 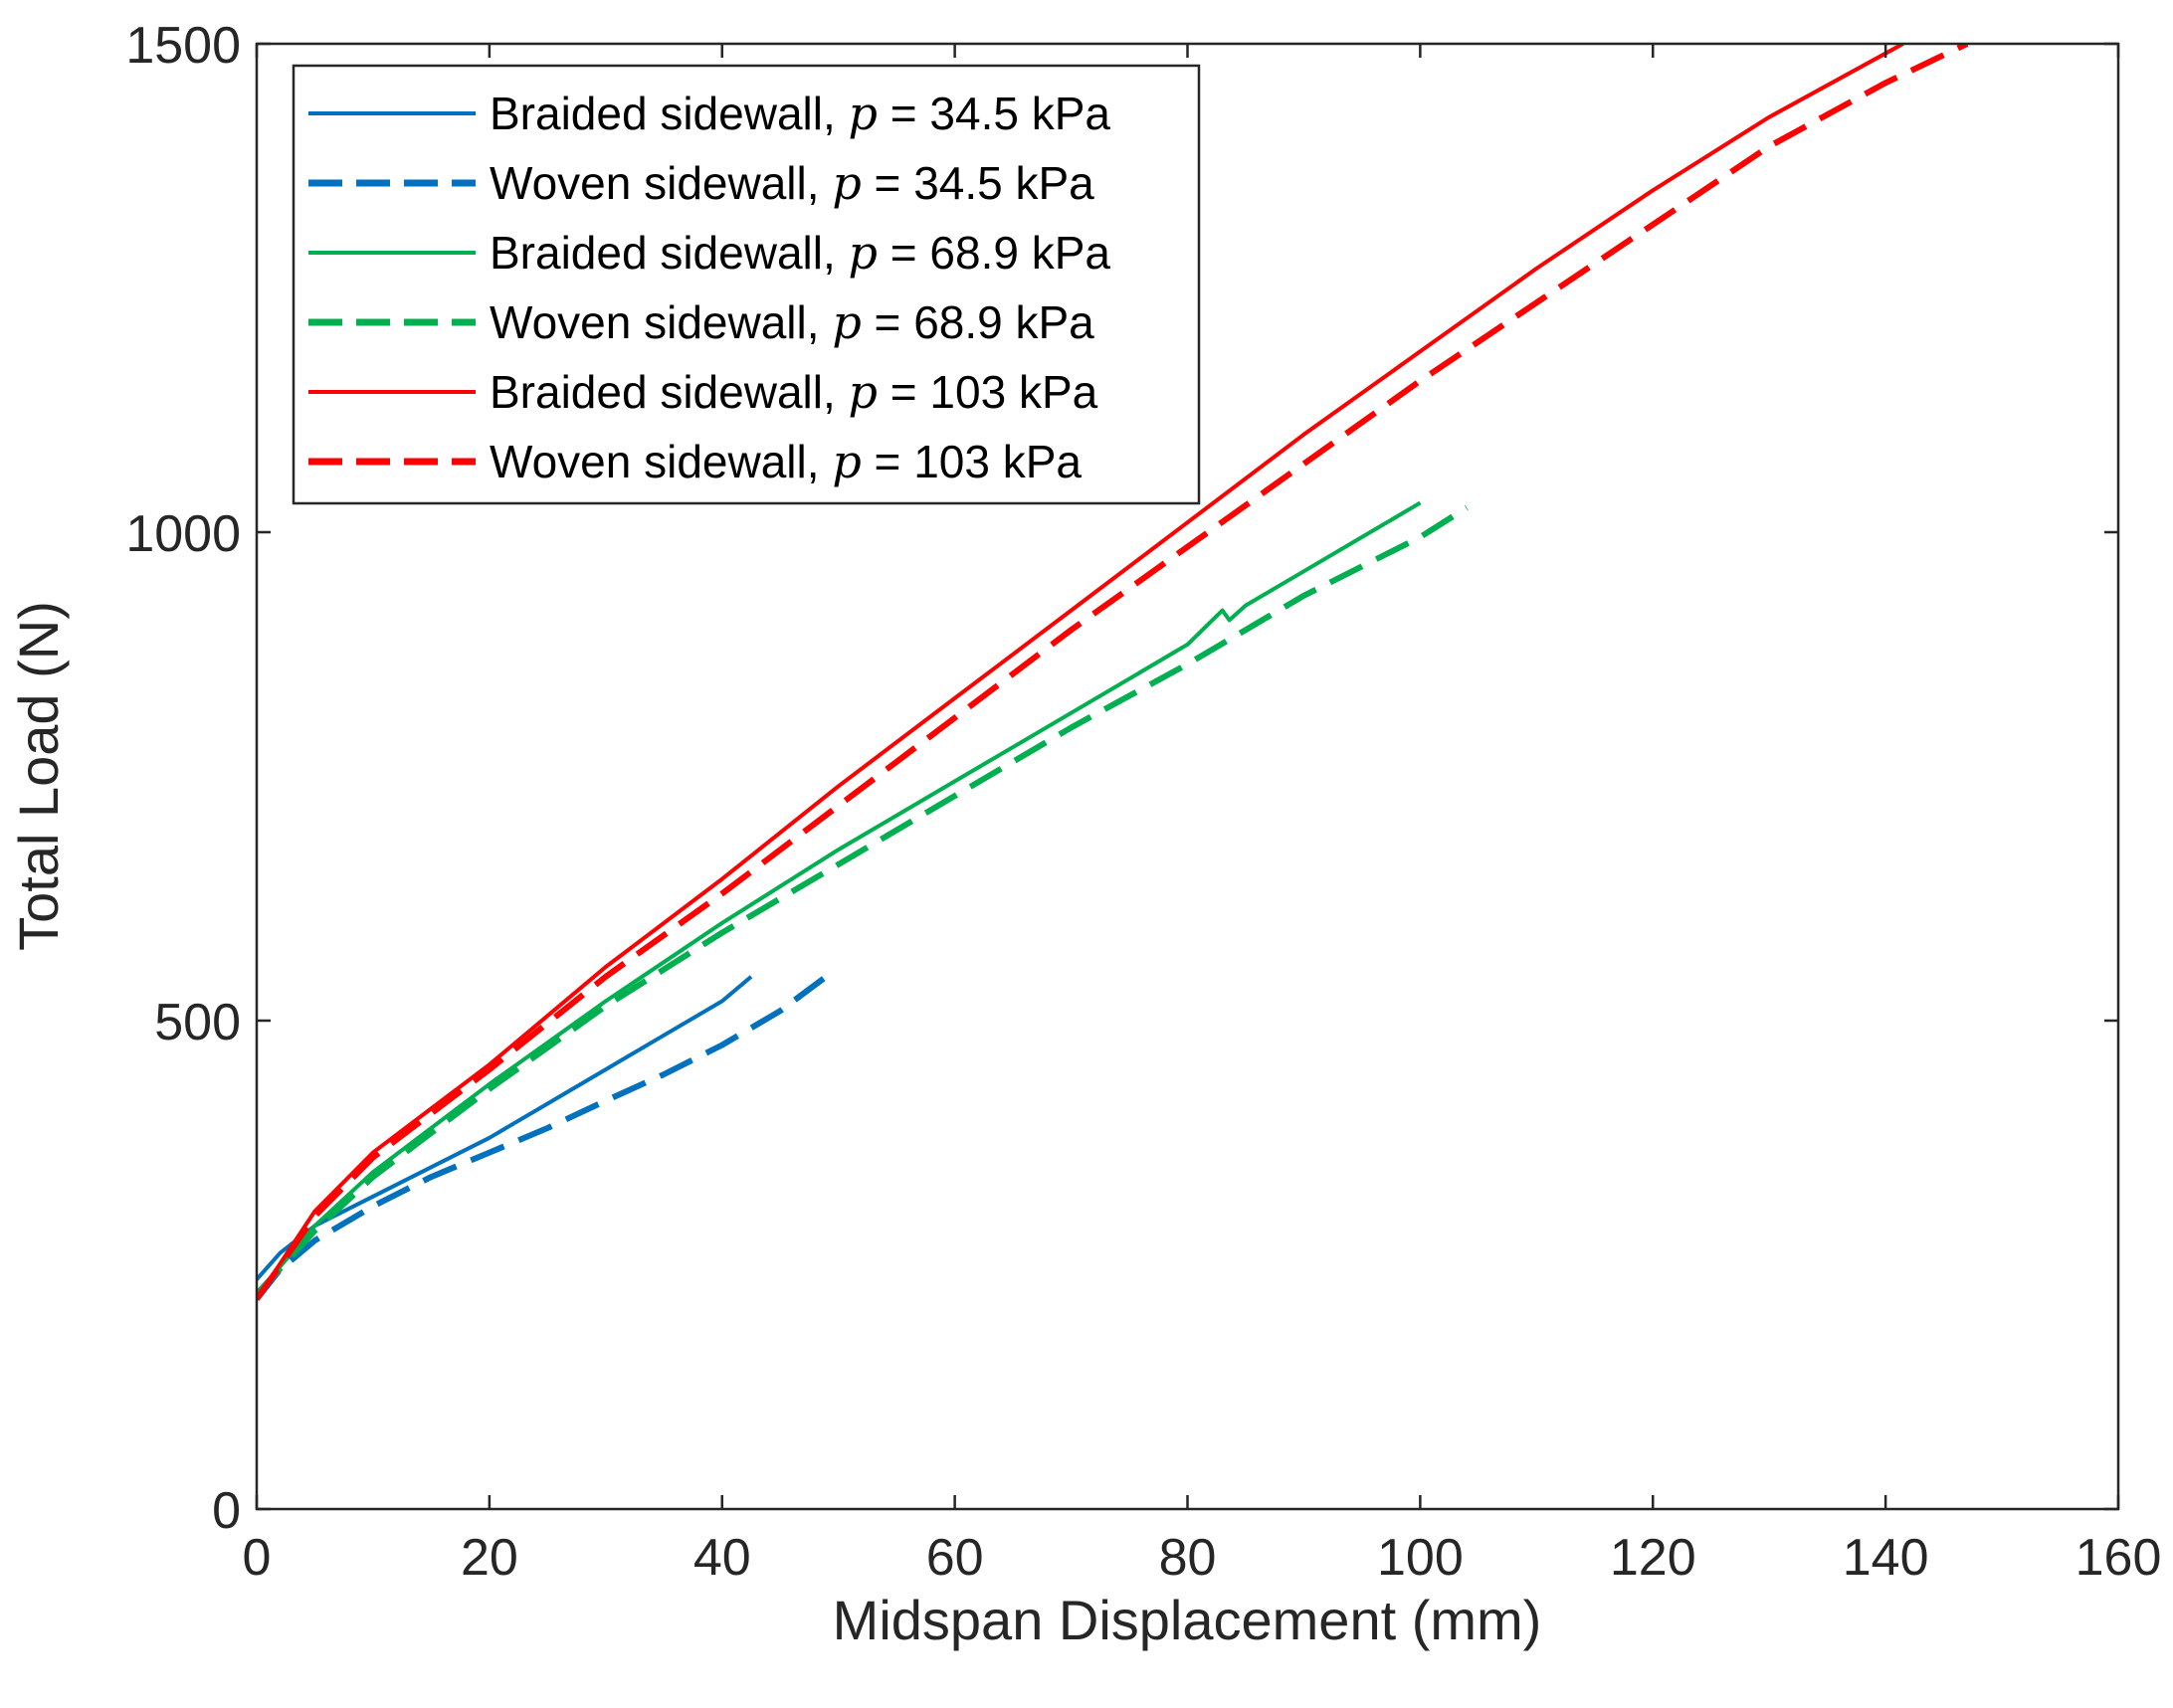 I want to click on x-tick-label: 20, so click(x=489, y=1558).